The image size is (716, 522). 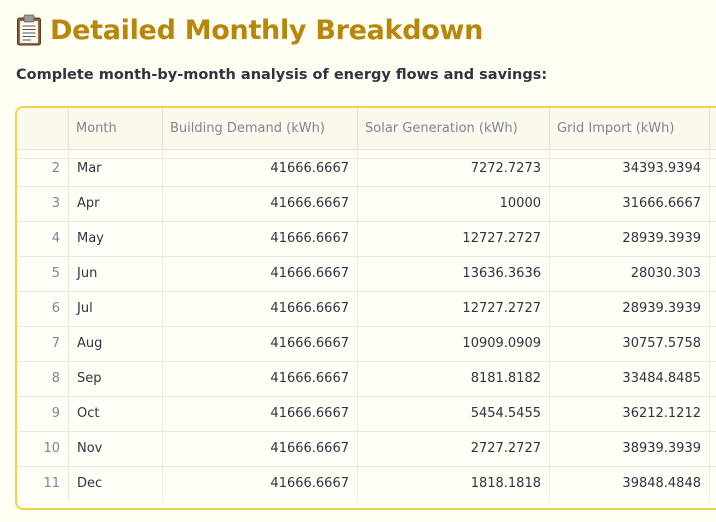 What do you see at coordinates (43, 273) in the screenshot?
I see `row-index: 5` at bounding box center [43, 273].